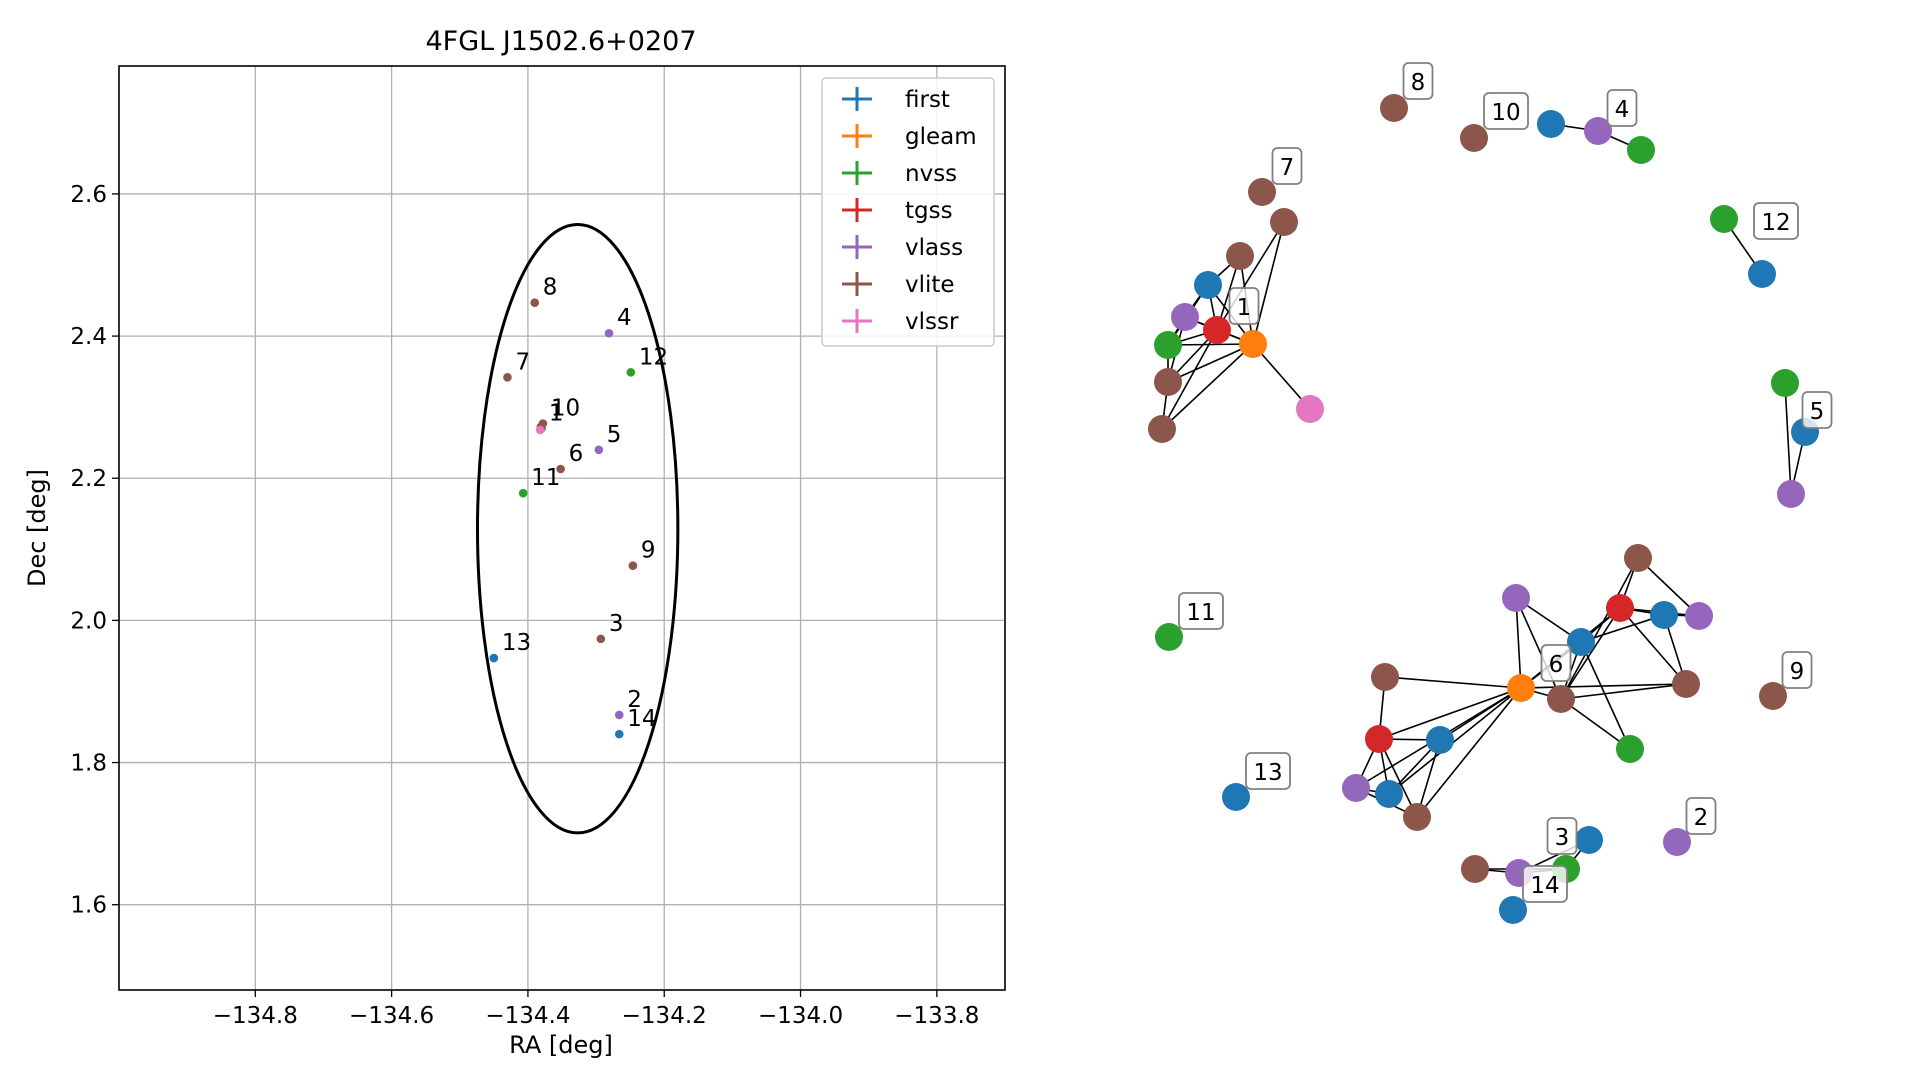 Image resolution: width=1919 pixels, height=1080 pixels. What do you see at coordinates (527, 1016) in the screenshot?
I see `x-tick-label: −134.4` at bounding box center [527, 1016].